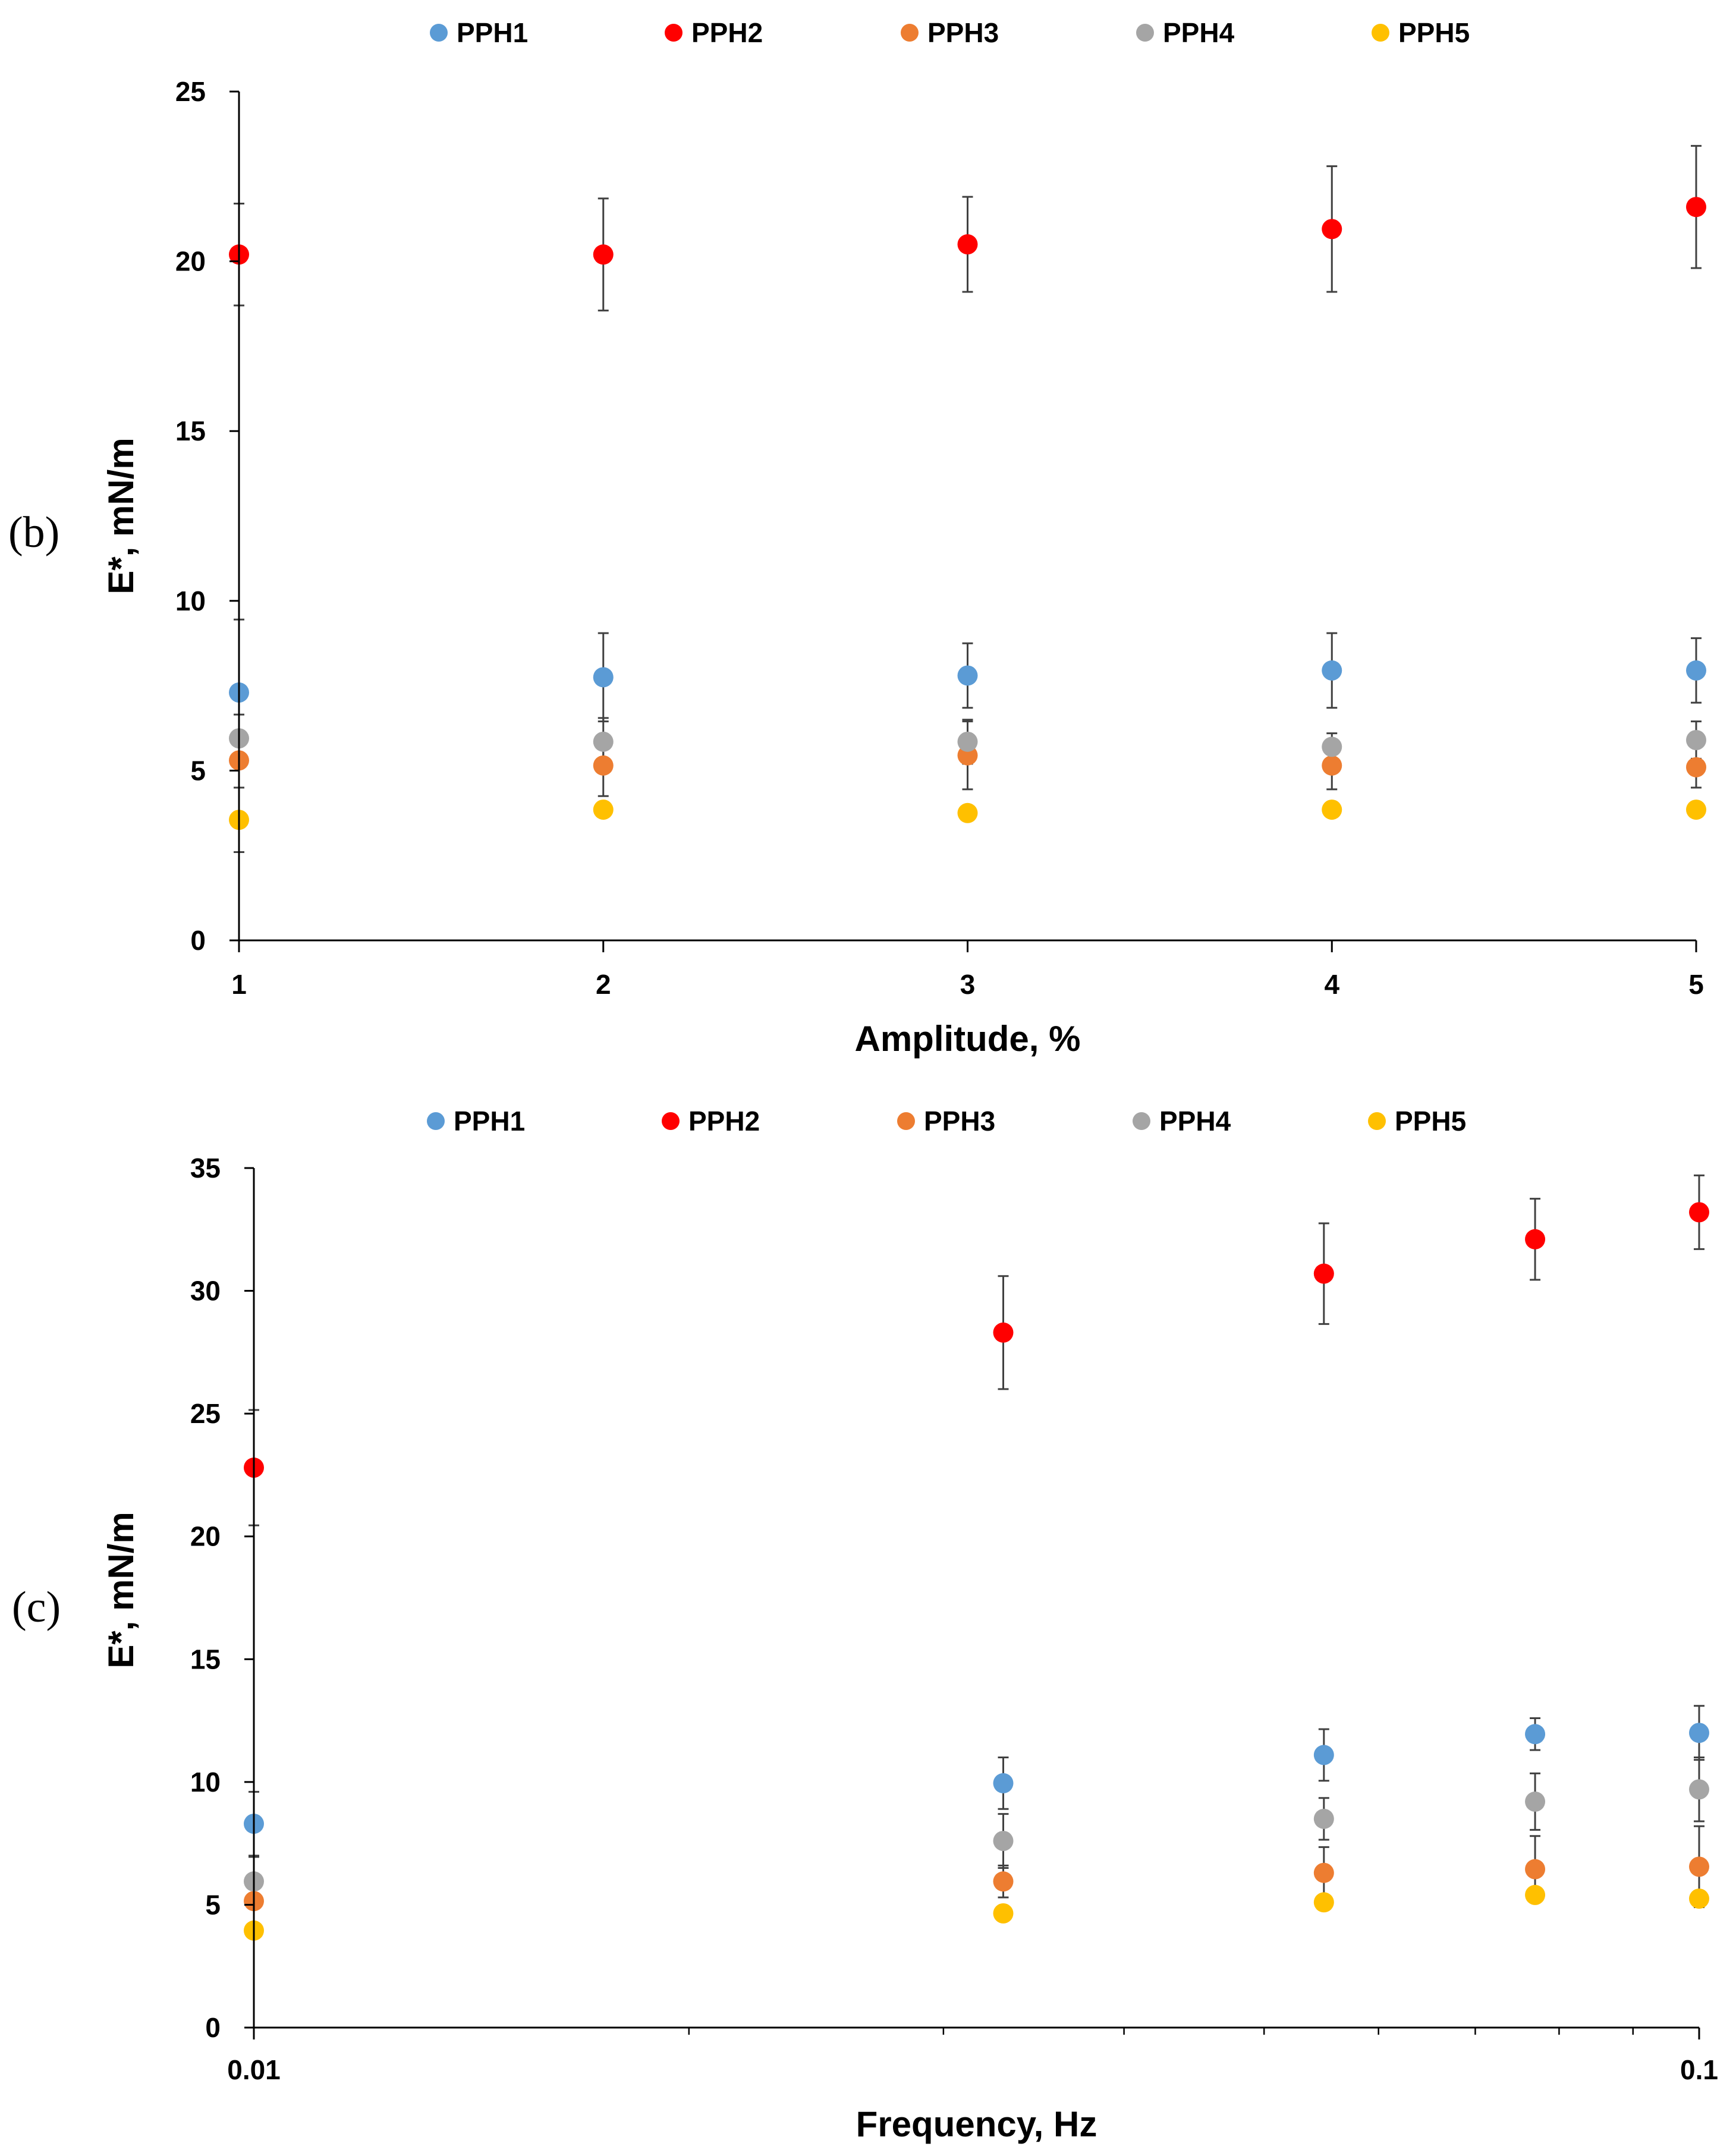  What do you see at coordinates (603, 984) in the screenshot?
I see `x-tick-label-b: 2` at bounding box center [603, 984].